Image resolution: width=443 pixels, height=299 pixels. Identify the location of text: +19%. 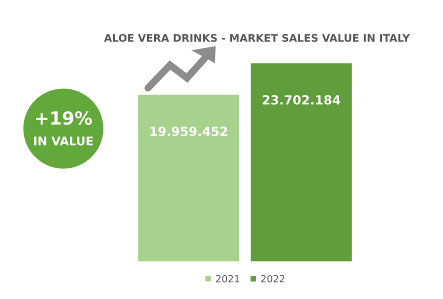
(64, 118).